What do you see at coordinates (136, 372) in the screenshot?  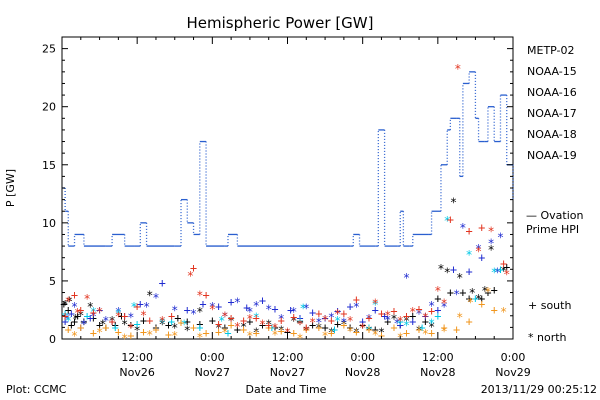 I see `x-tick-label-date: Nov26` at bounding box center [136, 372].